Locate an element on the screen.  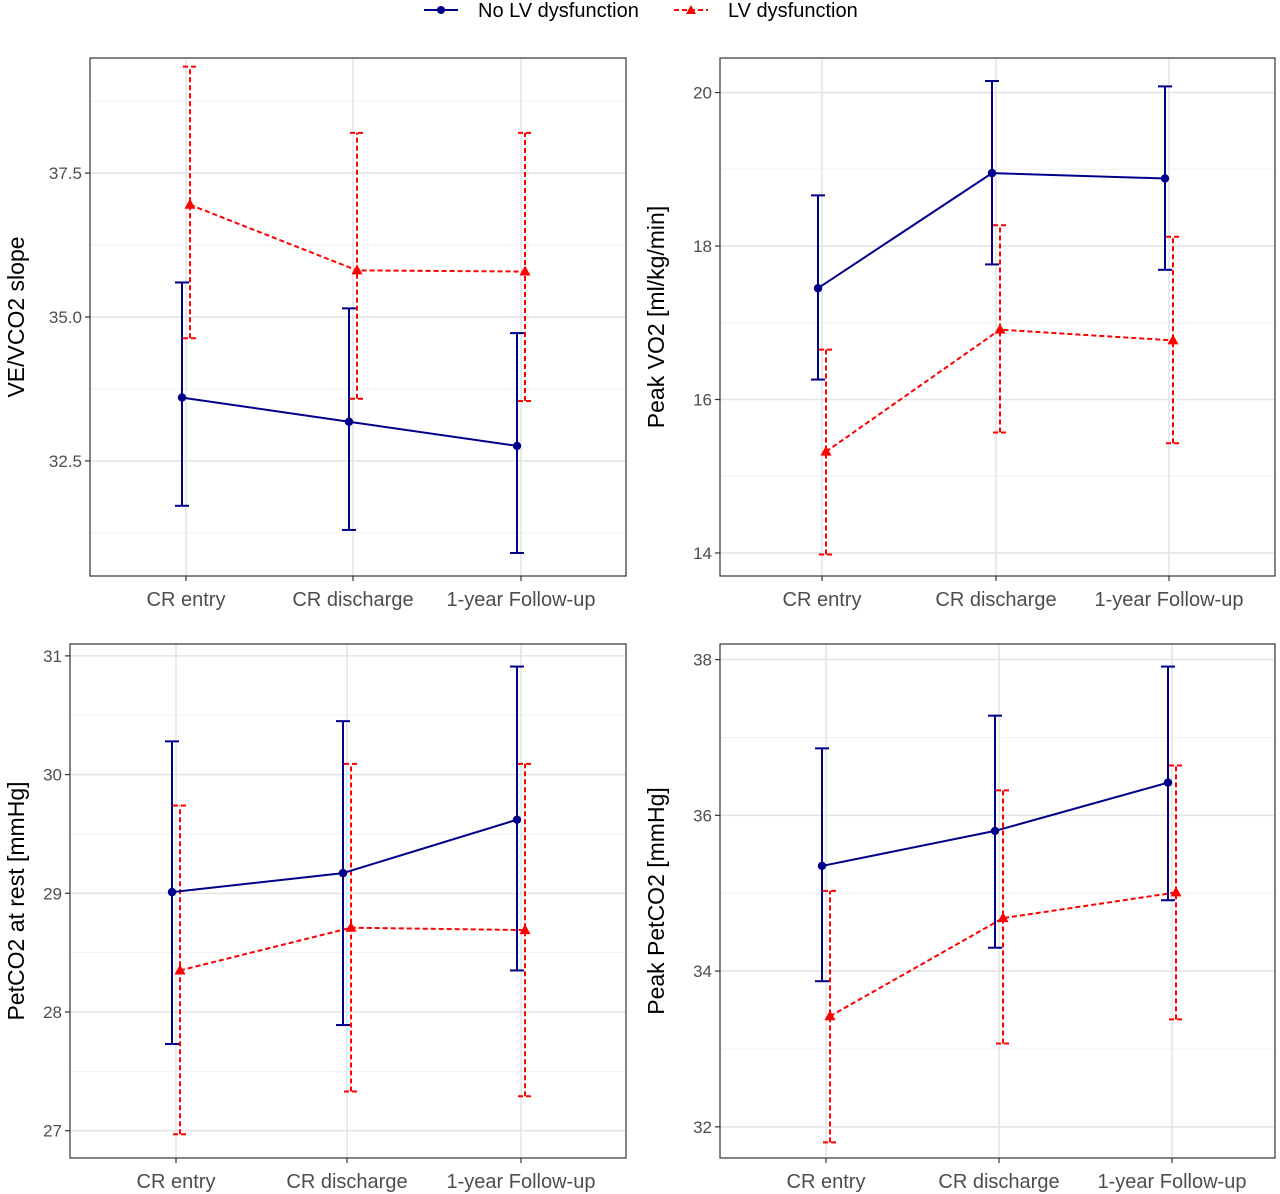
y-tick-label: 29 is located at coordinates (52, 893).